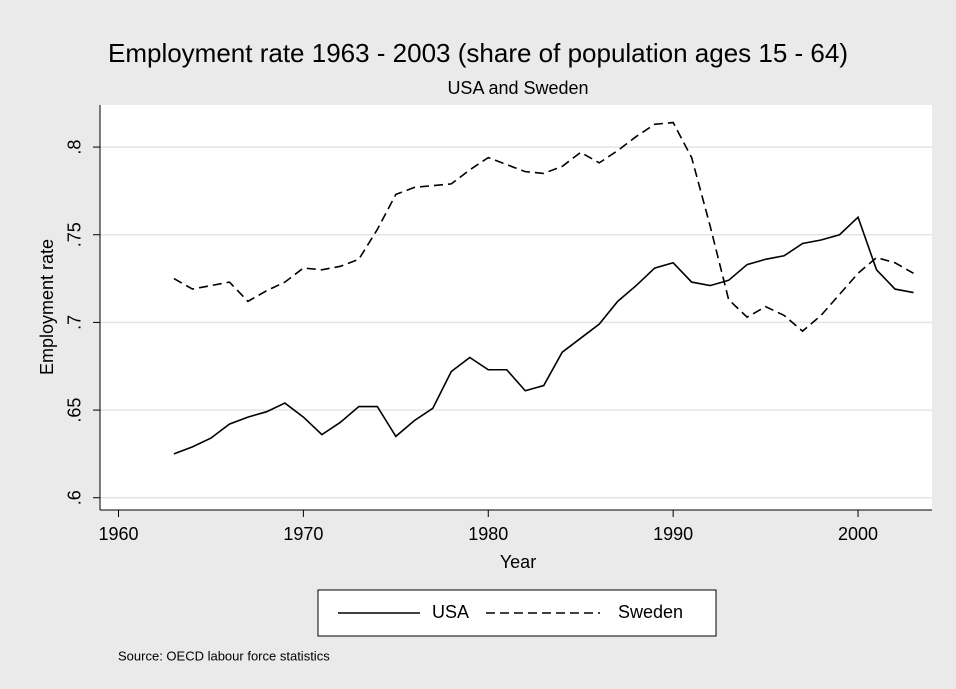 The width and height of the screenshot is (956, 689). Describe the element at coordinates (75, 410) in the screenshot. I see `y-tick-label: .65` at that location.